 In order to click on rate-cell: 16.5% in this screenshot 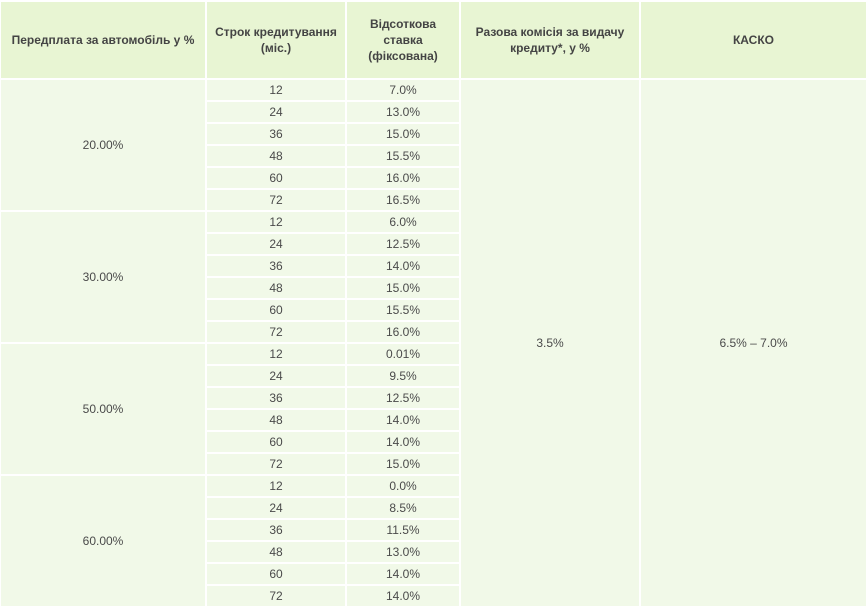, I will do `click(403, 200)`.